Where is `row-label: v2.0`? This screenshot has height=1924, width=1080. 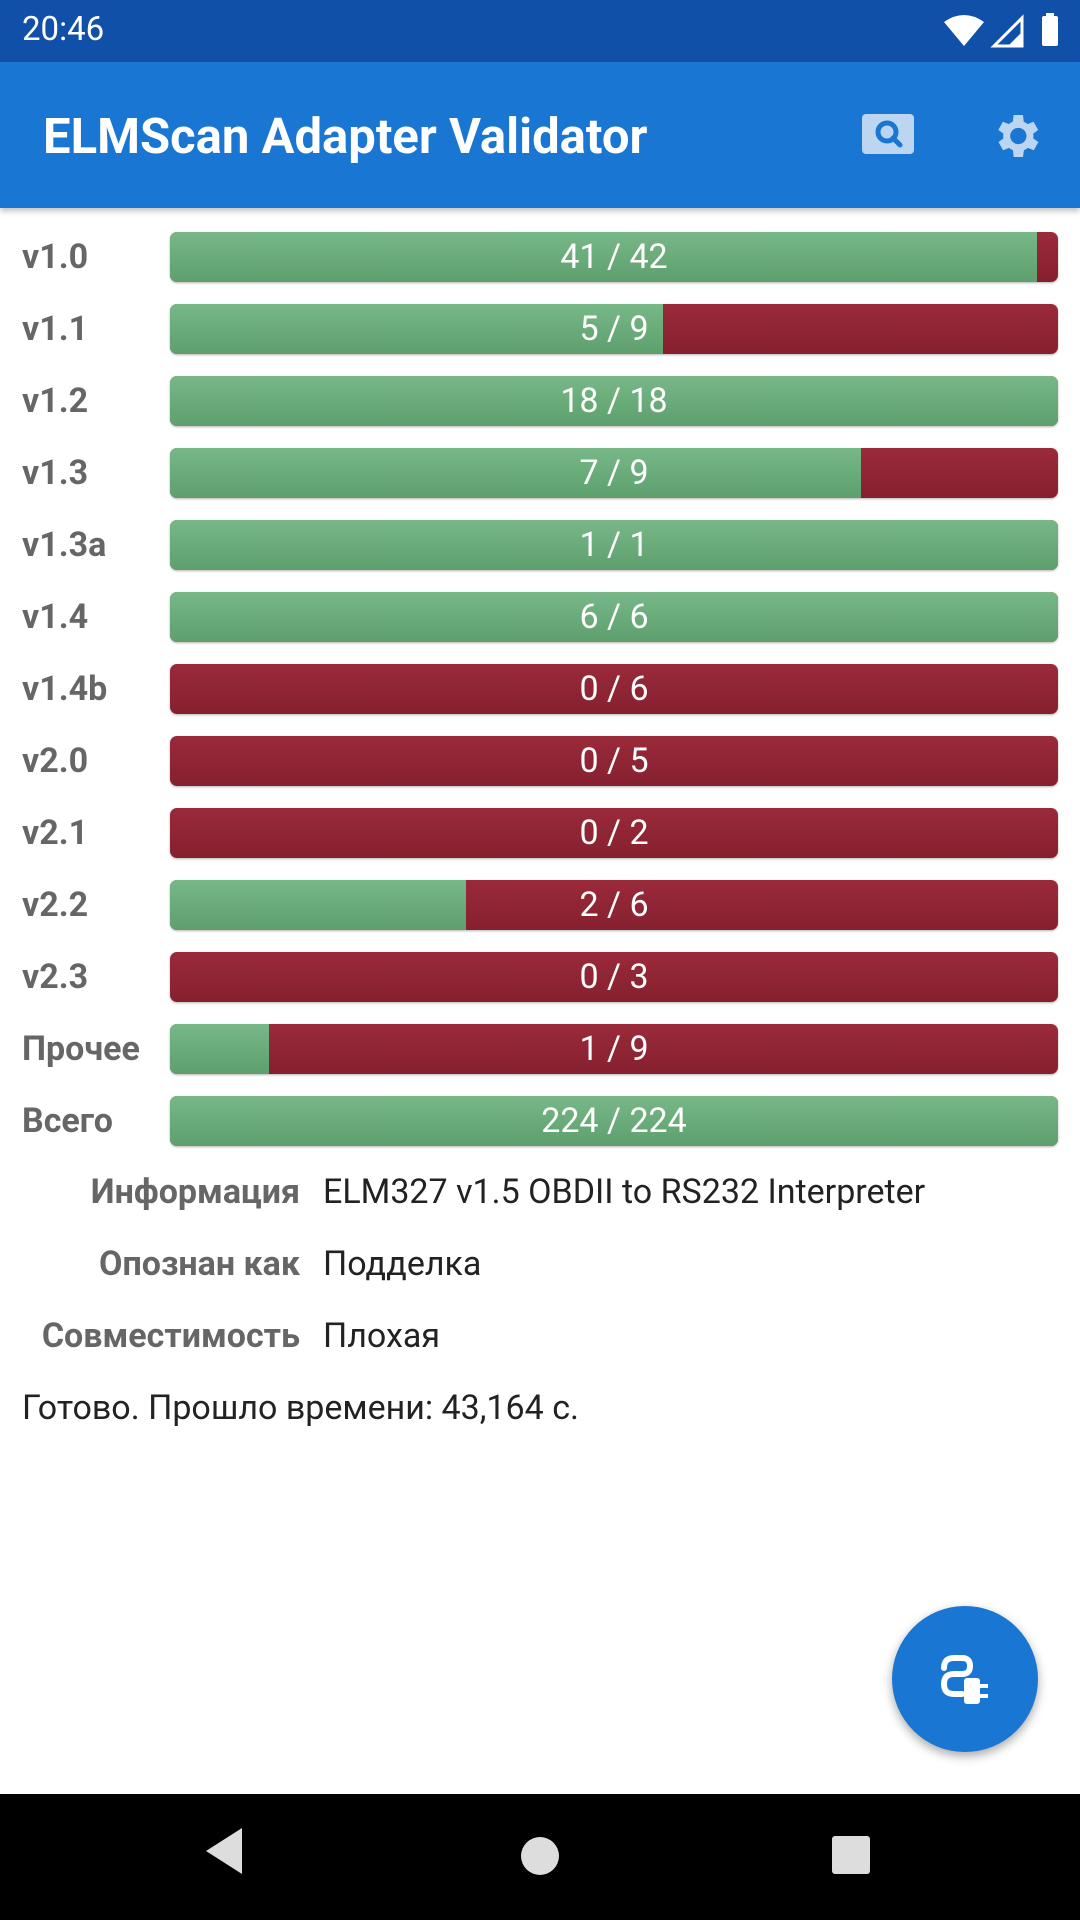
row-label: v2.0 is located at coordinates (55, 761).